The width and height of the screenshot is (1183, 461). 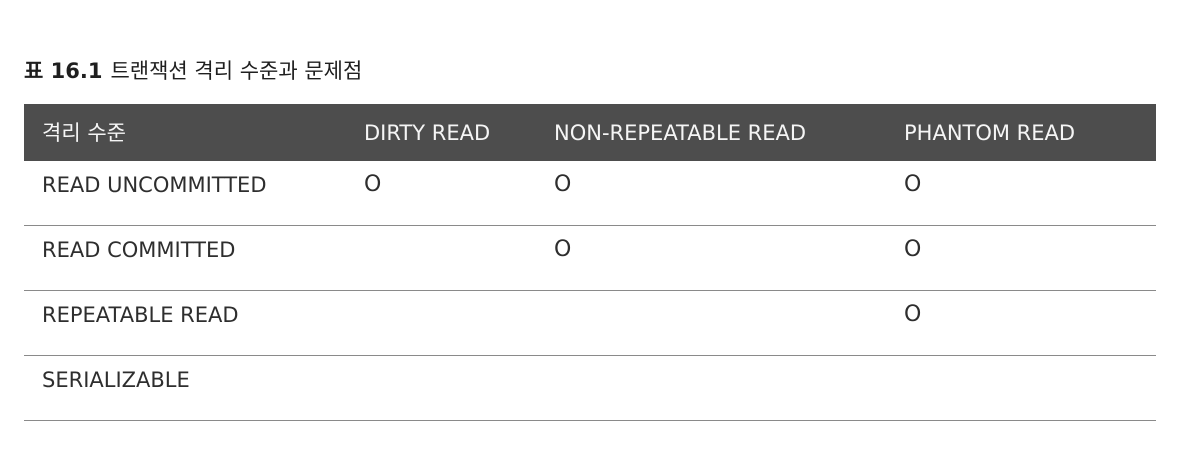 I want to click on table-row: SERIALIZABLE, so click(x=590, y=388).